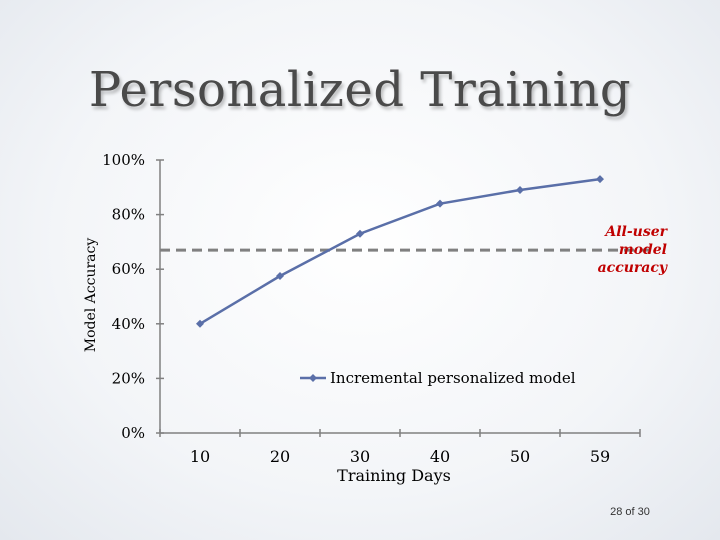 The image size is (720, 540). What do you see at coordinates (630, 512) in the screenshot?
I see `page-number: 28 of 30` at bounding box center [630, 512].